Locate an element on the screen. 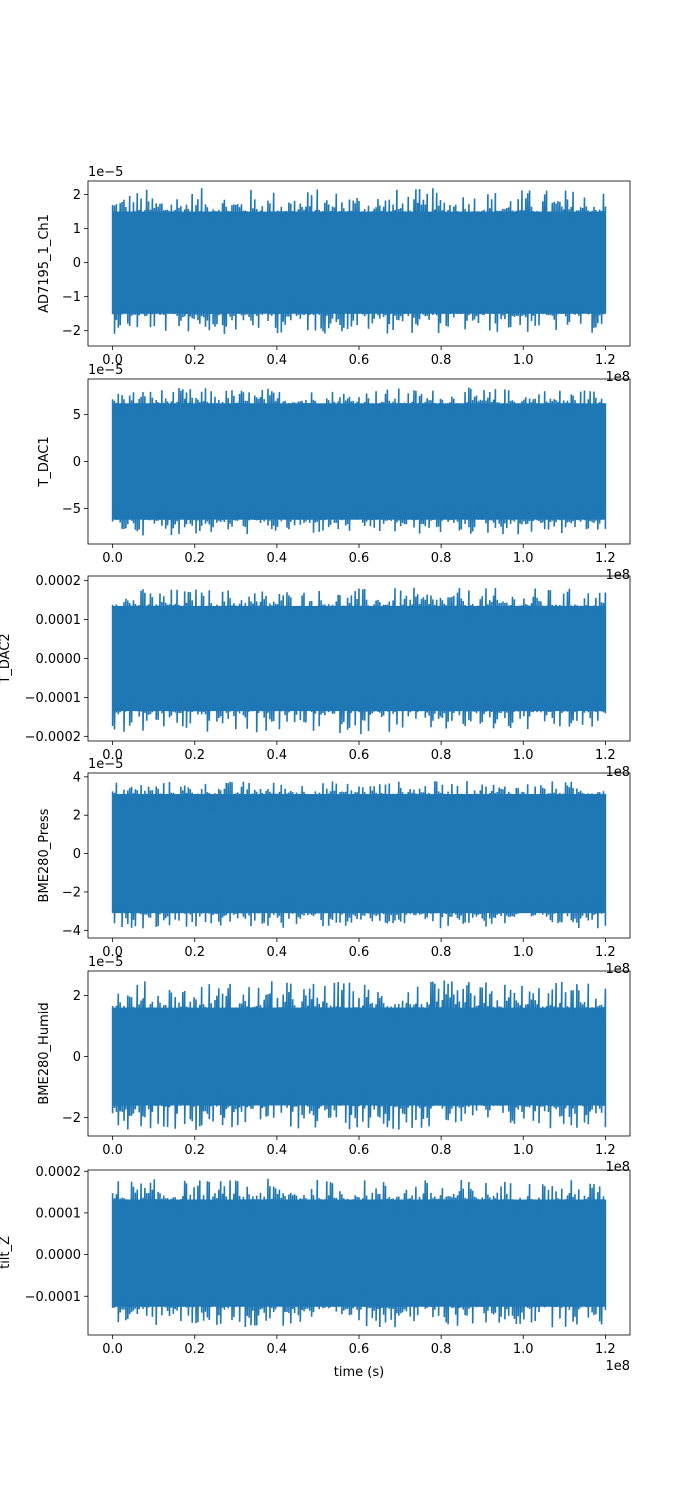  y-tick: −0.0001 is located at coordinates (56, 1297).